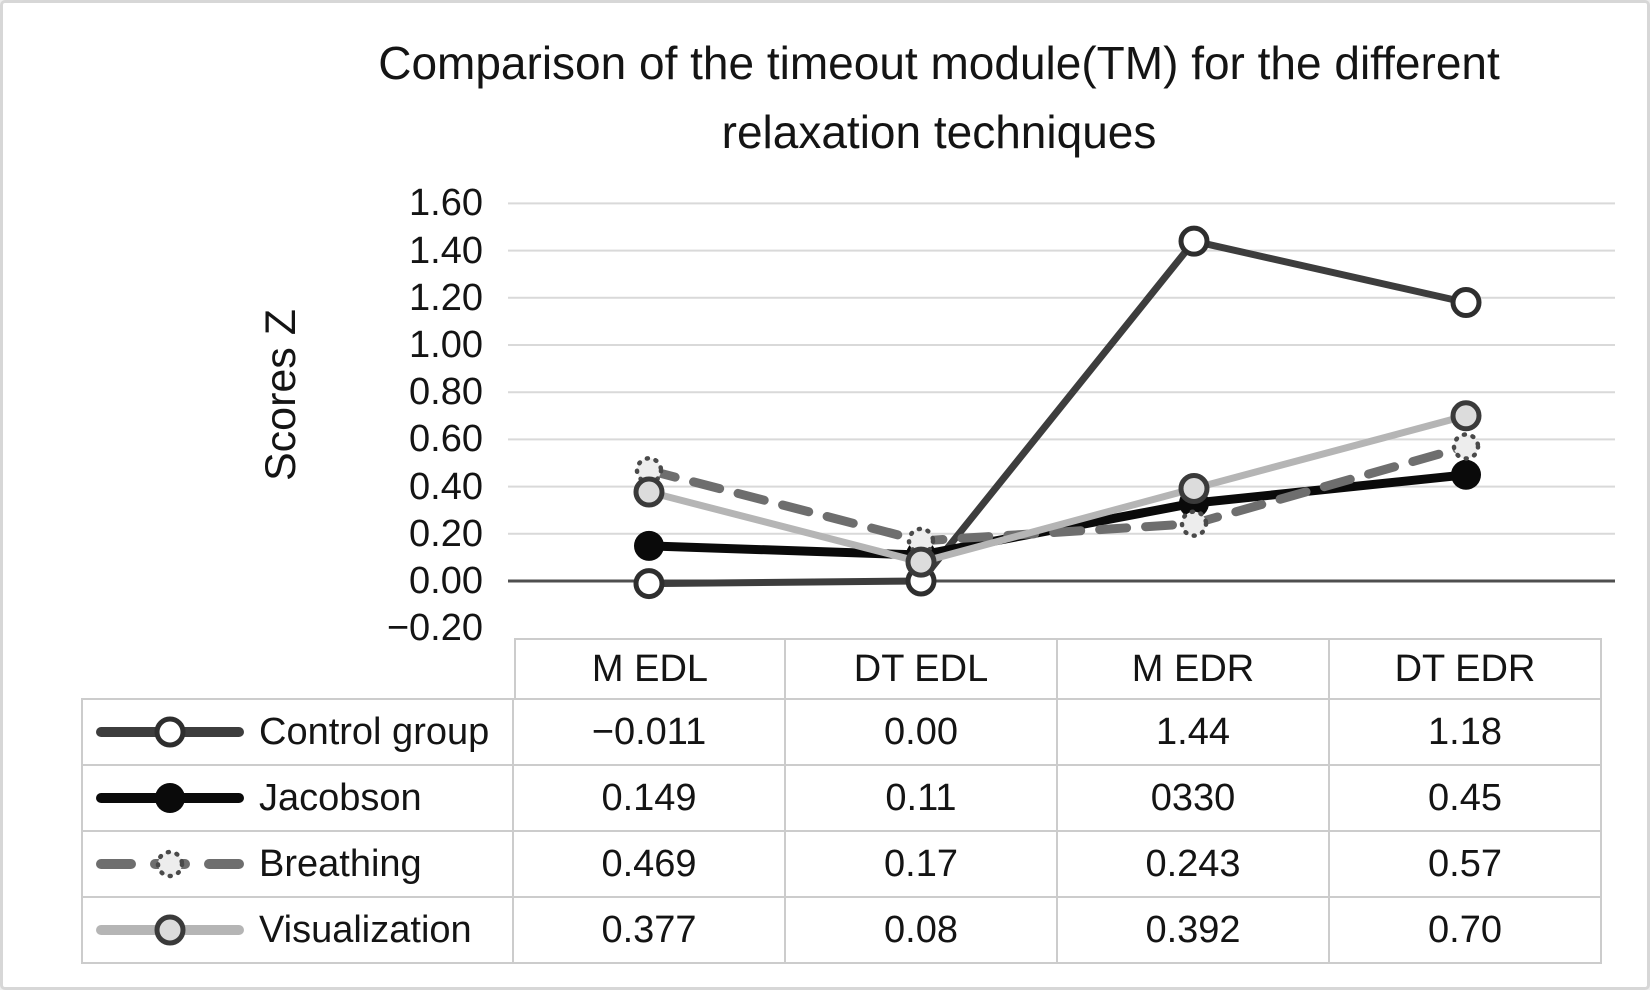 The image size is (1650, 990). What do you see at coordinates (446, 533) in the screenshot?
I see `y-tick-label: 0.20` at bounding box center [446, 533].